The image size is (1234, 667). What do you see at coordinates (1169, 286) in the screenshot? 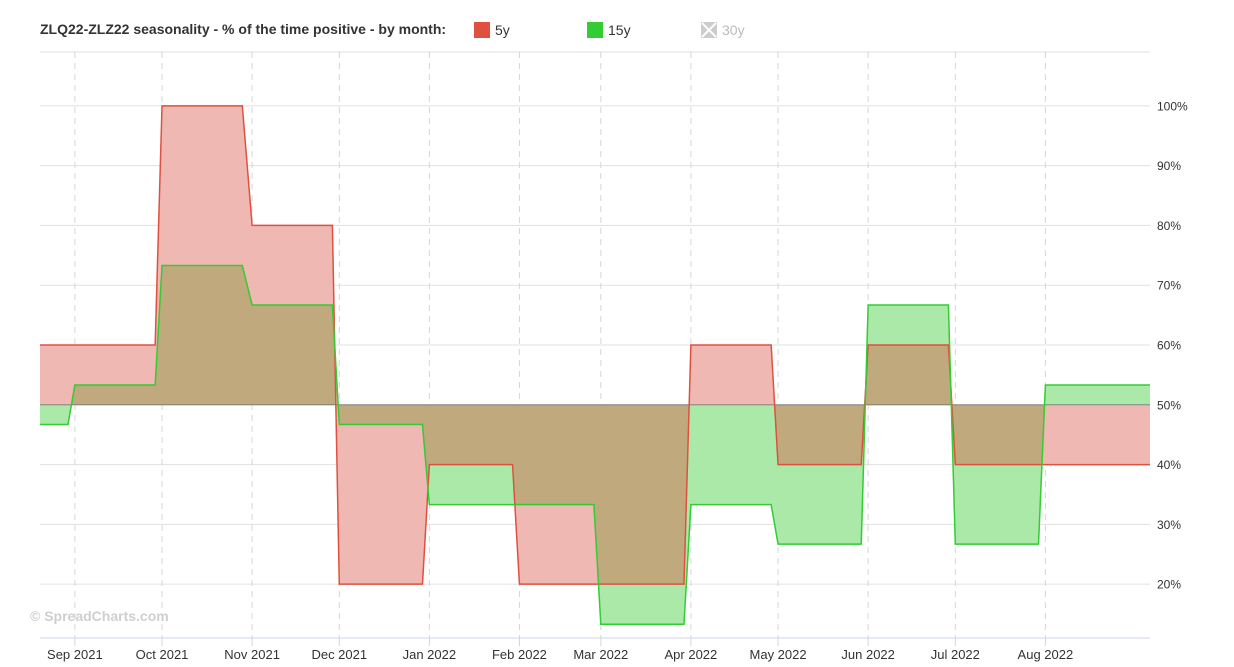
I see `y-tick-label: 70%` at bounding box center [1169, 286].